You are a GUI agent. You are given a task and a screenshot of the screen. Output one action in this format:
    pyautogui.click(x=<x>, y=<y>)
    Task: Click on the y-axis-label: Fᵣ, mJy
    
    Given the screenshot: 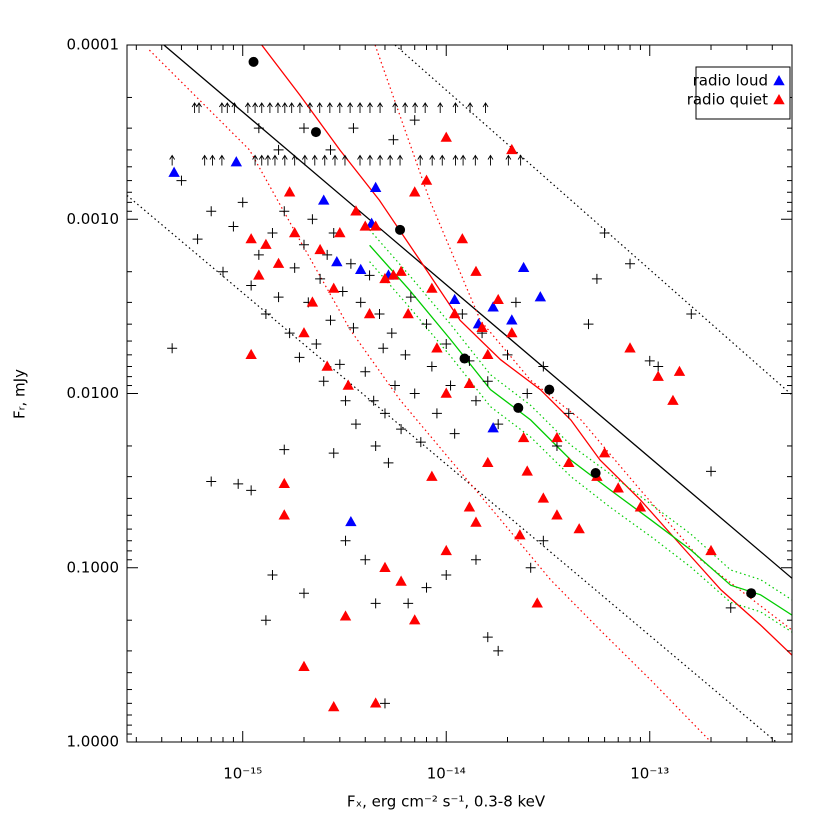 What is the action you would take?
    pyautogui.click(x=20, y=394)
    